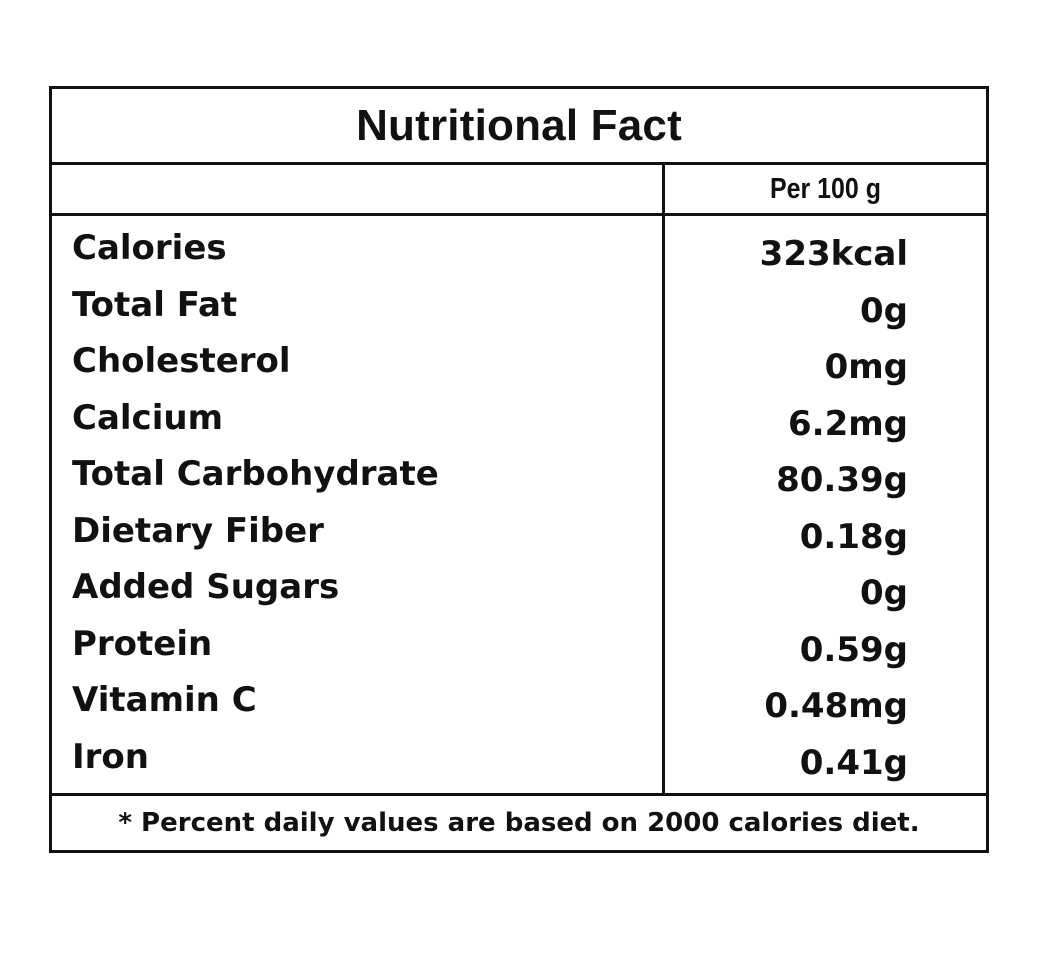 The width and height of the screenshot is (1038, 978). Describe the element at coordinates (519, 256) in the screenshot. I see `nutrient-row: Calories 323kcal` at that location.